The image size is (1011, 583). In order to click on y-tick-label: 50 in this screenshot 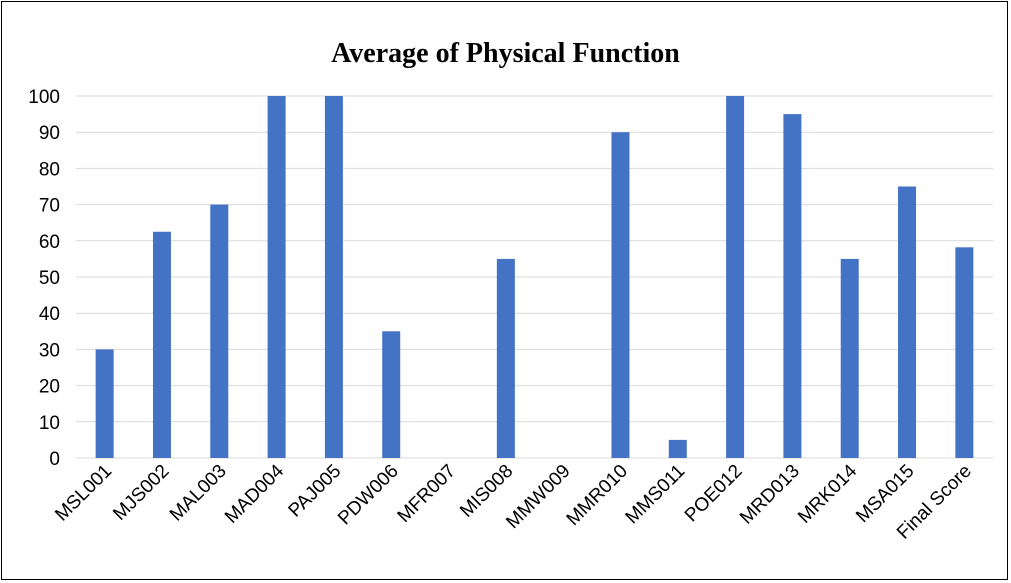, I will do `click(49, 278)`.